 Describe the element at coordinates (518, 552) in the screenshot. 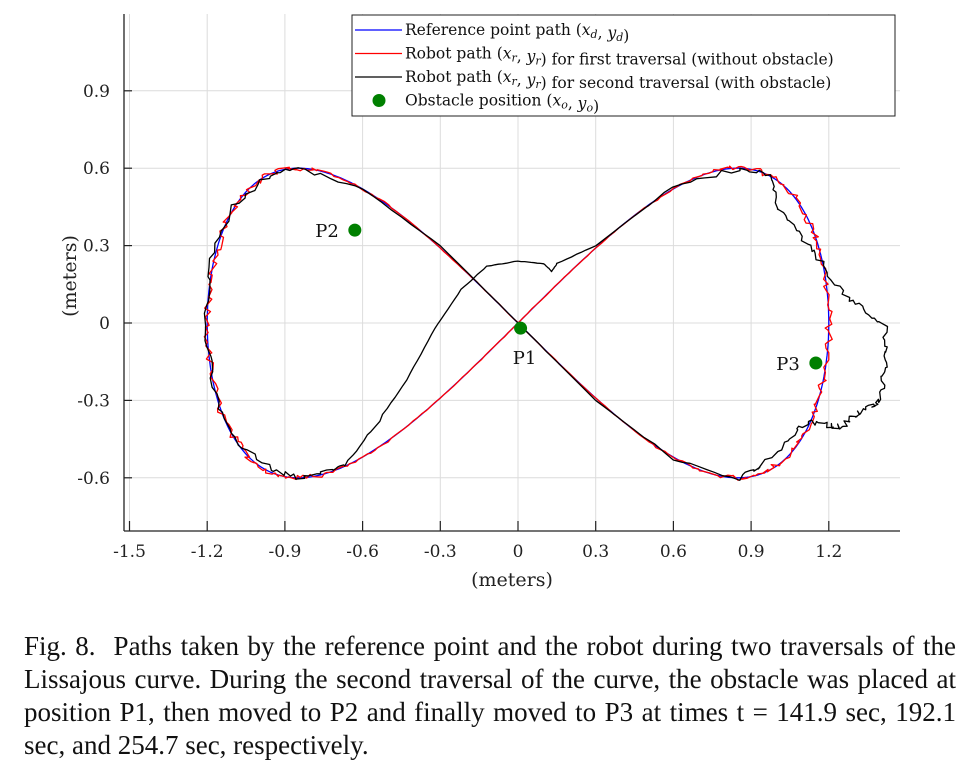

I see `x-tick-label: 0` at that location.